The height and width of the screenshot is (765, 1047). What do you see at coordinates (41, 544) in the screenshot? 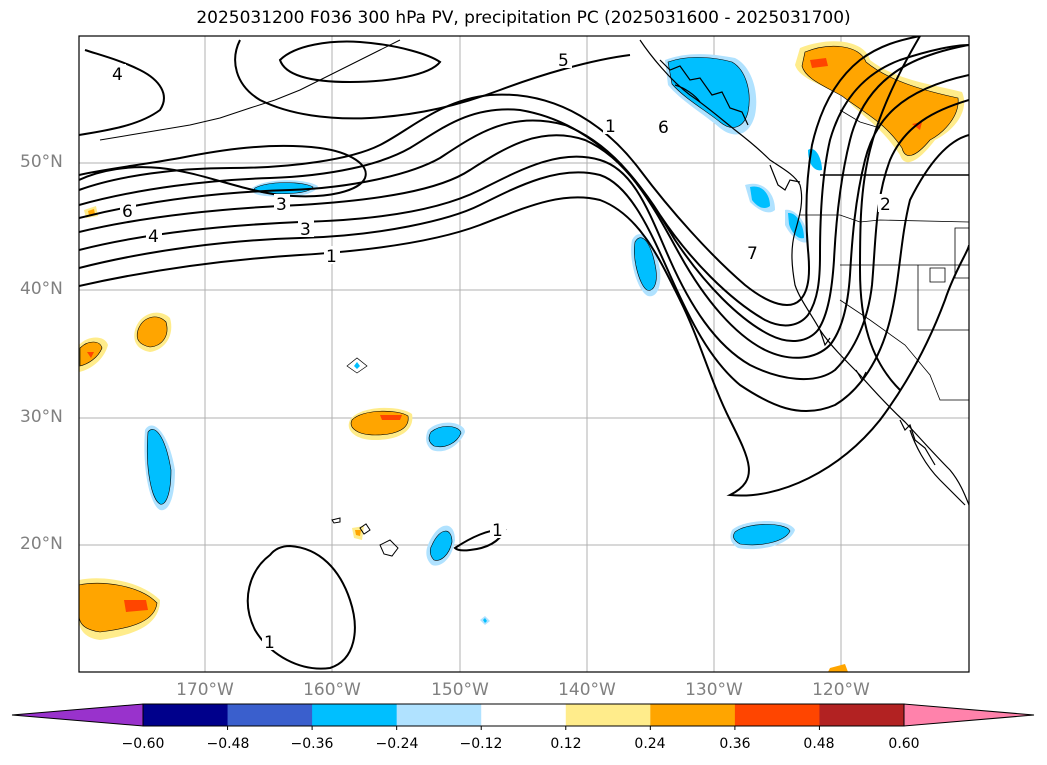
I see `lat-label: 20°N` at bounding box center [41, 544].